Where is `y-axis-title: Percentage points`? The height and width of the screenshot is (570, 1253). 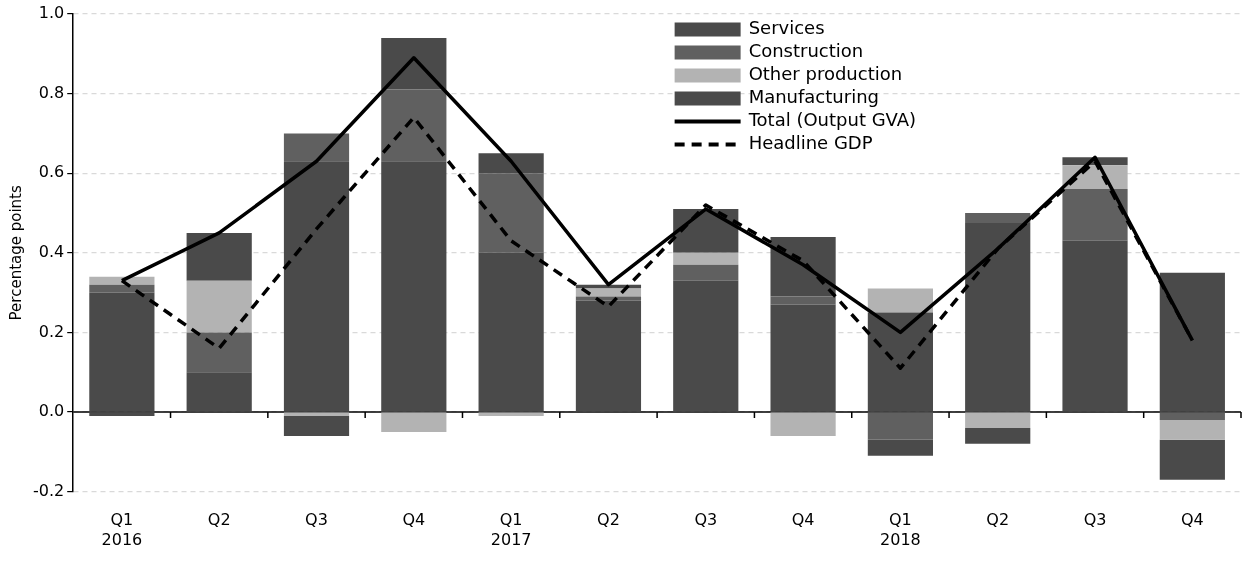 y-axis-title: Percentage points is located at coordinates (15, 253).